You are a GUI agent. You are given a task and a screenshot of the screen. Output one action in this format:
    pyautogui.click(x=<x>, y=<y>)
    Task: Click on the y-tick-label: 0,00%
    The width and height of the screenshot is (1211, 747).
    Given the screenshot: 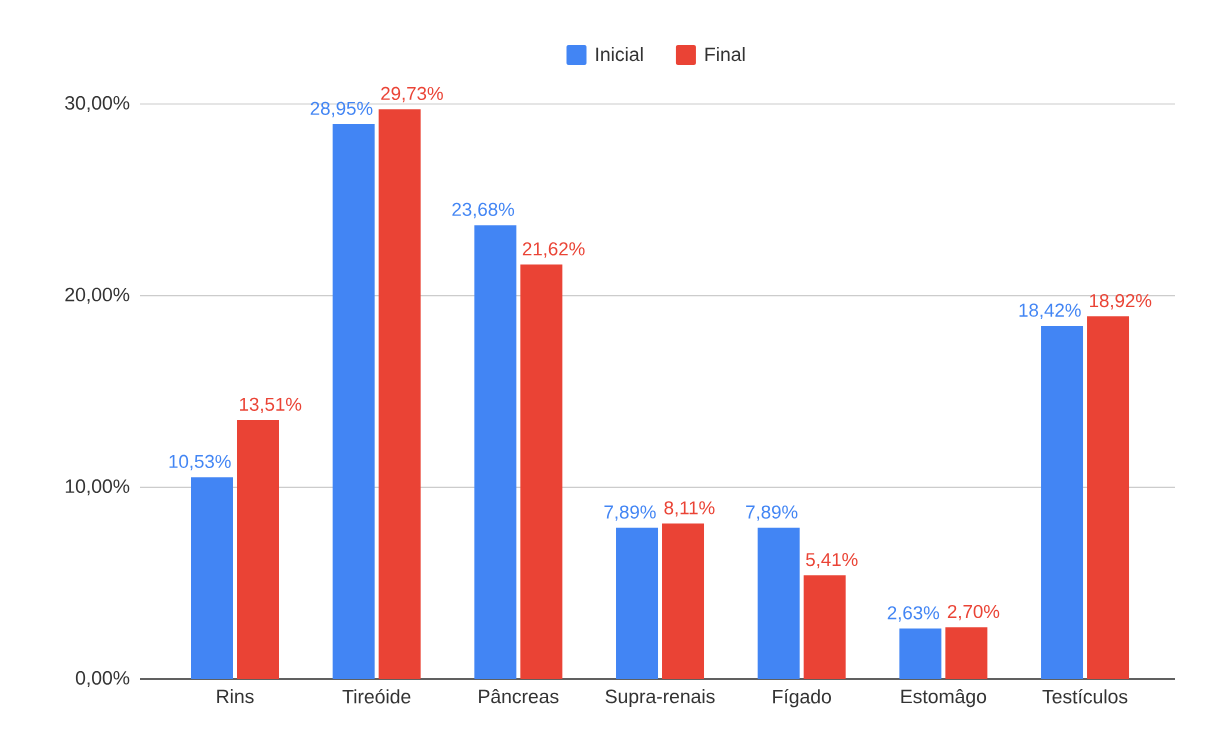 What is the action you would take?
    pyautogui.click(x=102, y=679)
    